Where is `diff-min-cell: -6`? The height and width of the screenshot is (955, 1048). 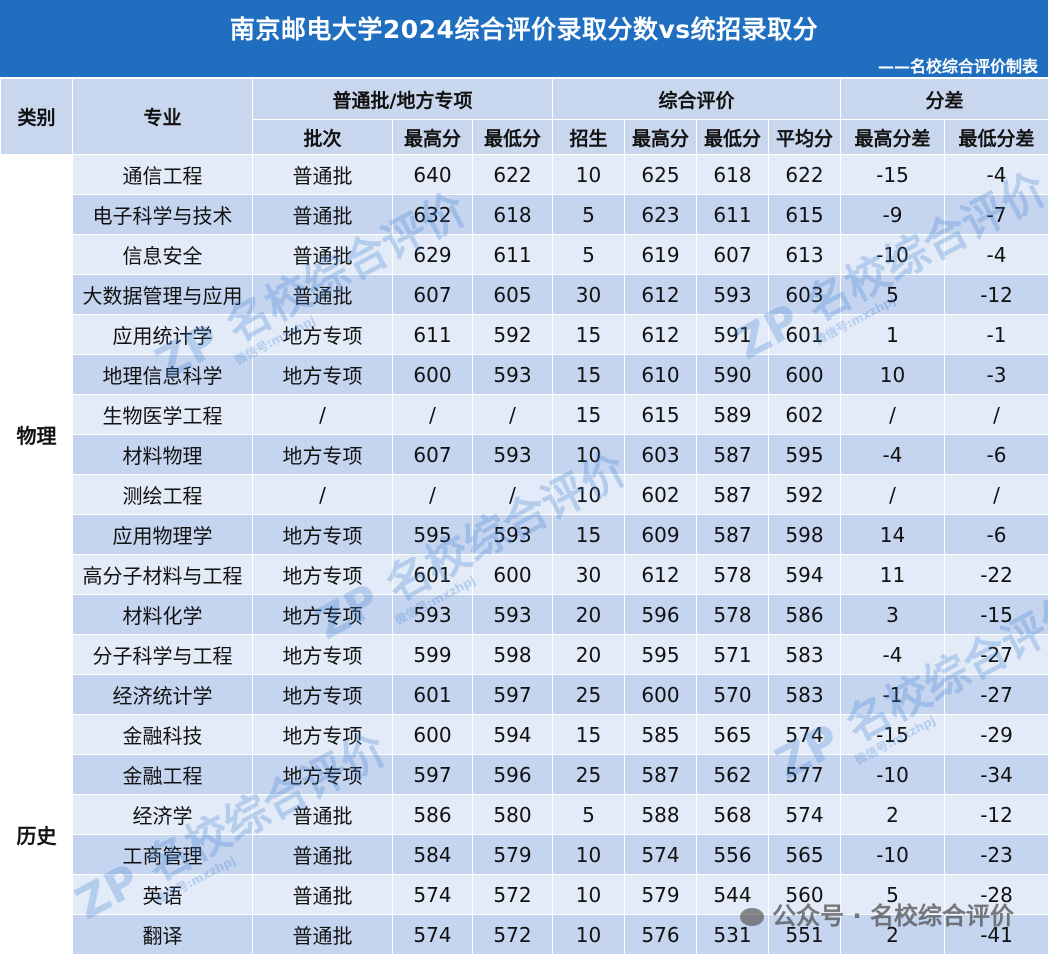
diff-min-cell: -6 is located at coordinates (996, 455).